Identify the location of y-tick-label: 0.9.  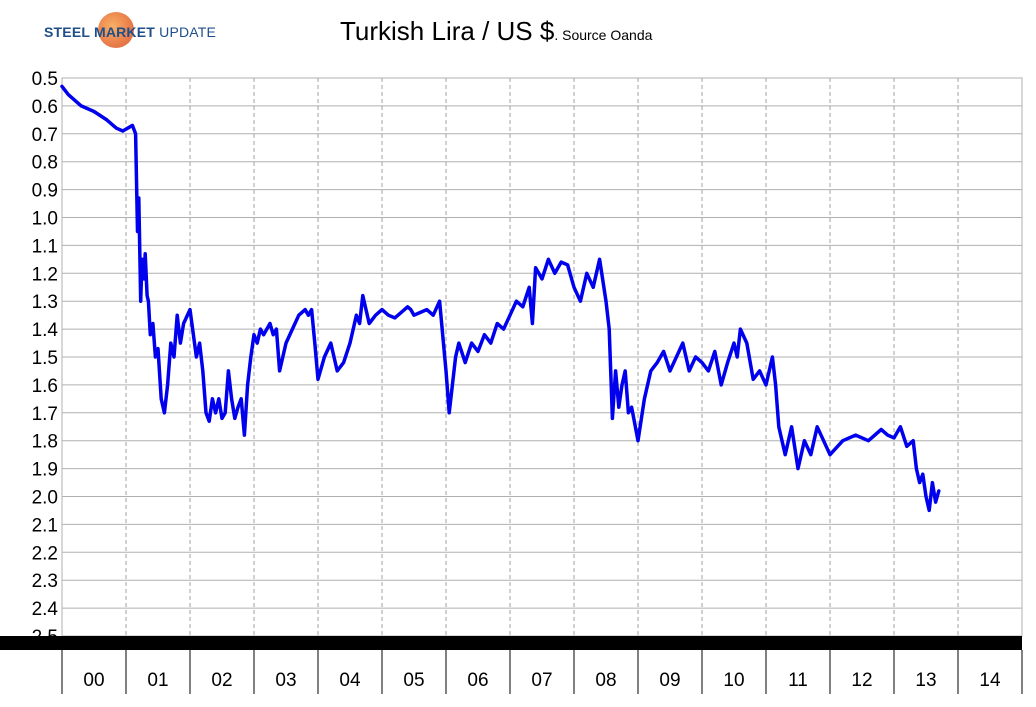
(45, 191).